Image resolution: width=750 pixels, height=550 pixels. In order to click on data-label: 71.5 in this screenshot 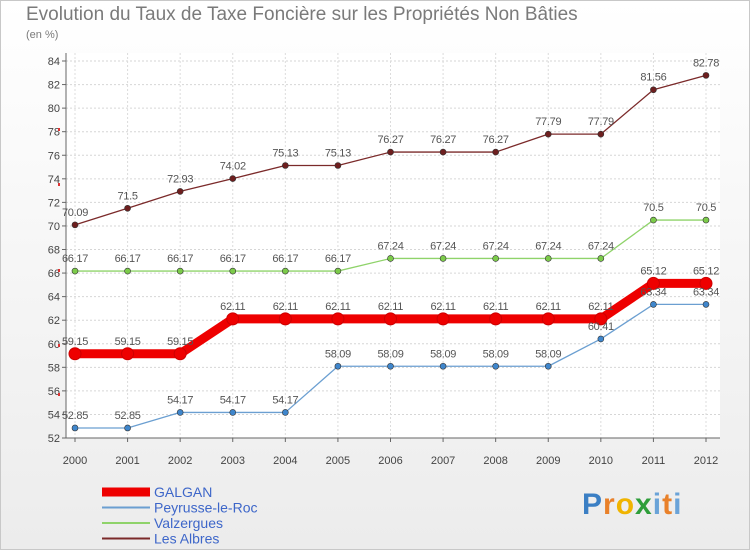, I will do `click(127, 196)`.